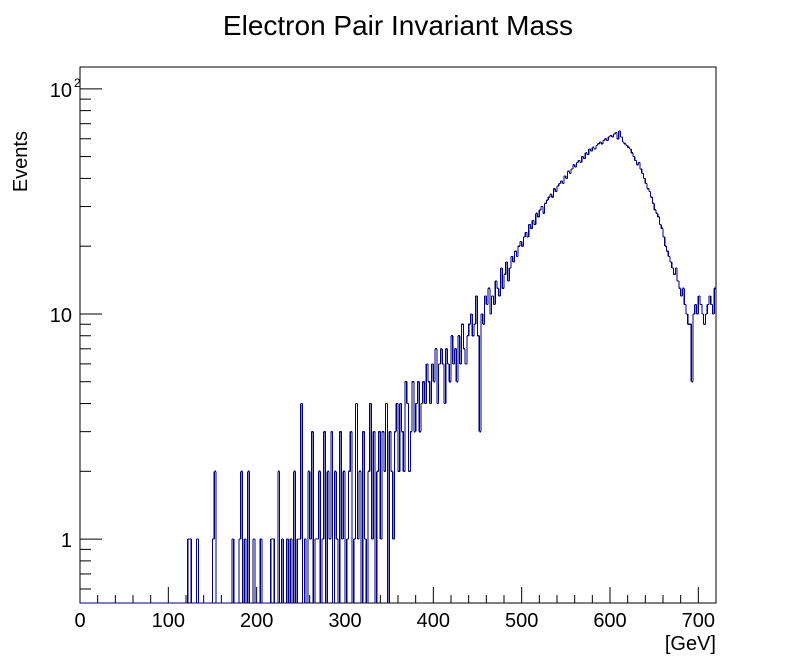 This screenshot has height=672, width=796. Describe the element at coordinates (521, 621) in the screenshot. I see `x-tick-label: 500` at that location.